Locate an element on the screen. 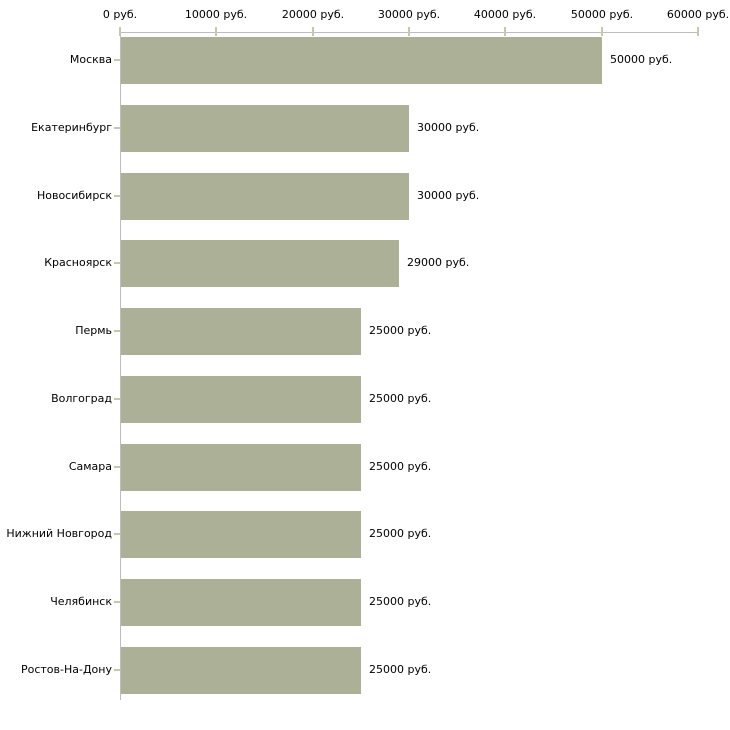 This screenshot has width=730, height=730. x-axis-tick-label: 0 руб. is located at coordinates (120, 14).